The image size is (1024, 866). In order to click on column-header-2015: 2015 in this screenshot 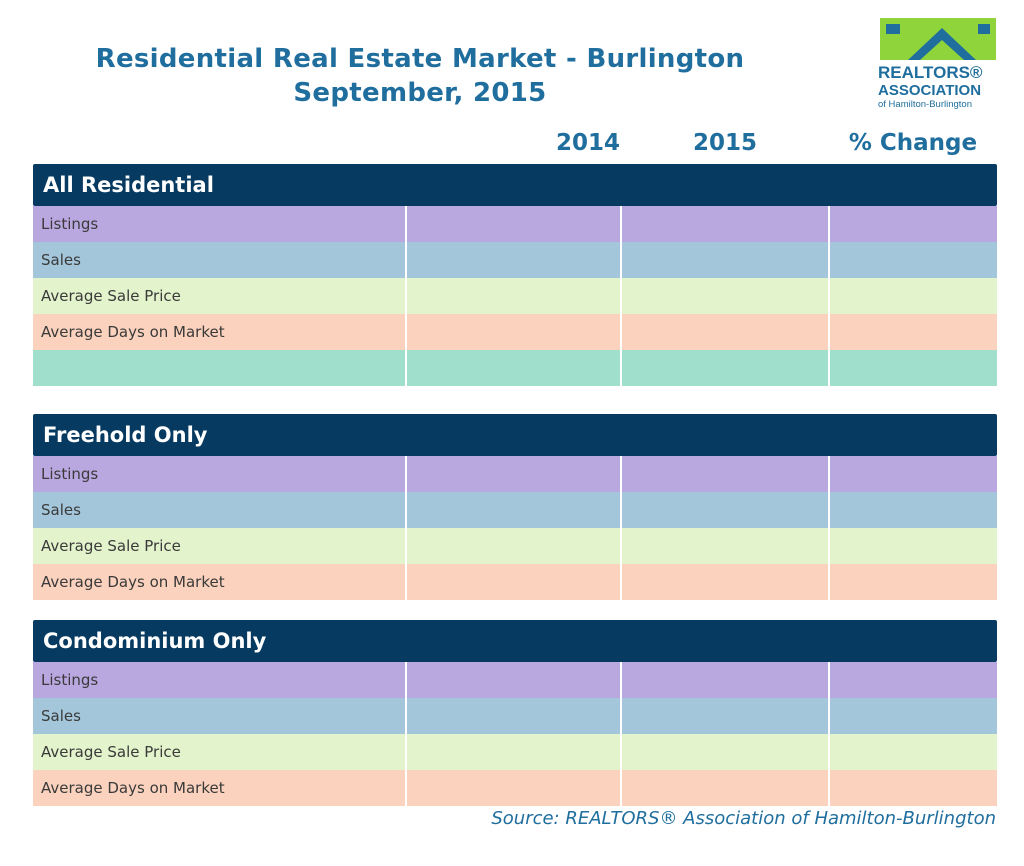, I will do `click(724, 143)`.